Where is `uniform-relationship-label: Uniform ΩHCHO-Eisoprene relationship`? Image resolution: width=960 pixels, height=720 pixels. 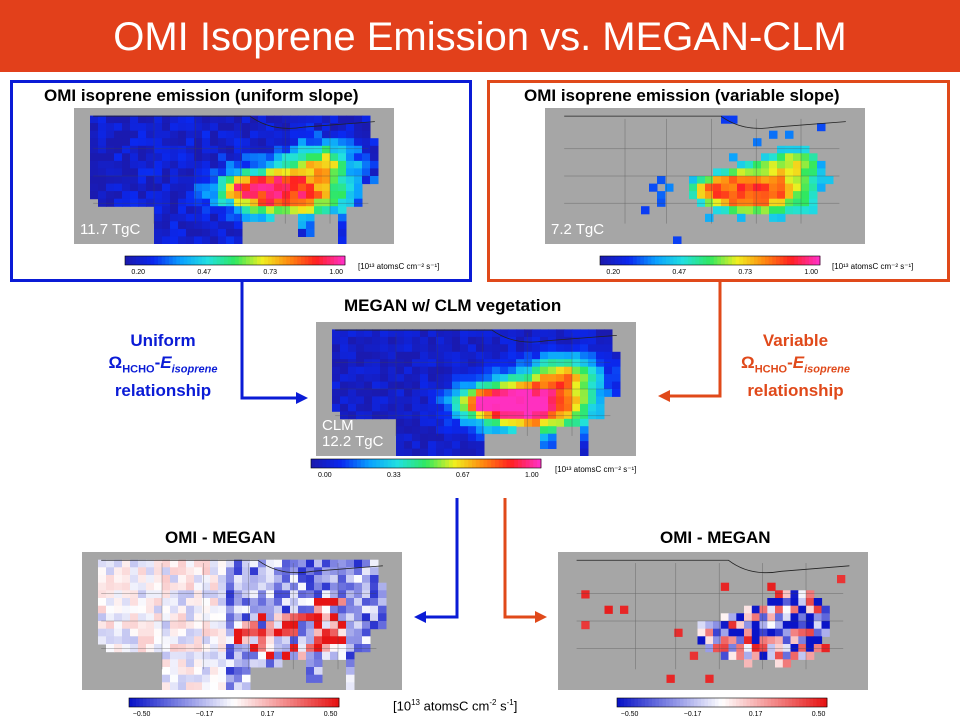
uniform-relationship-label: Uniform ΩHCHO-Eisoprene relationship is located at coordinates (163, 366).